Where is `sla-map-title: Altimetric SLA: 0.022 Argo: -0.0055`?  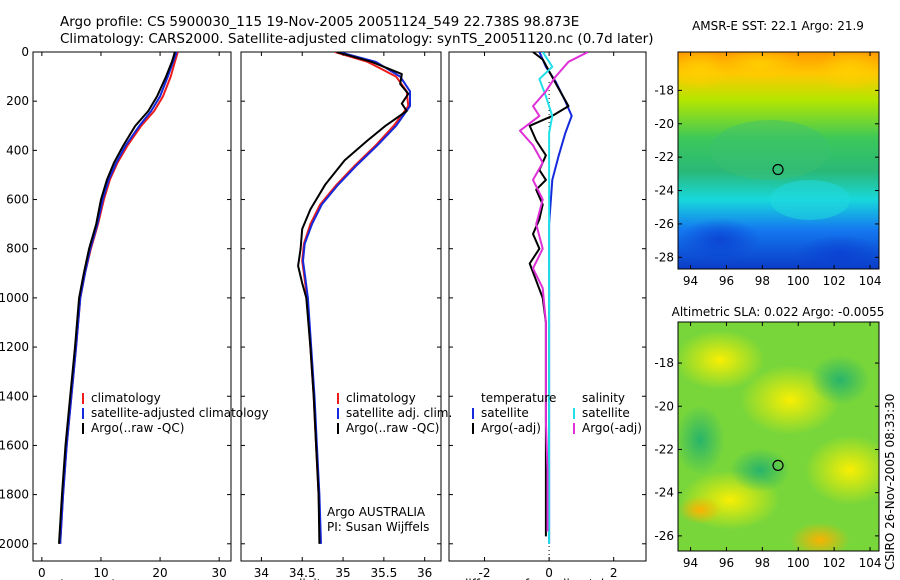
sla-map-title: Altimetric SLA: 0.022 Argo: -0.0055 is located at coordinates (778, 312).